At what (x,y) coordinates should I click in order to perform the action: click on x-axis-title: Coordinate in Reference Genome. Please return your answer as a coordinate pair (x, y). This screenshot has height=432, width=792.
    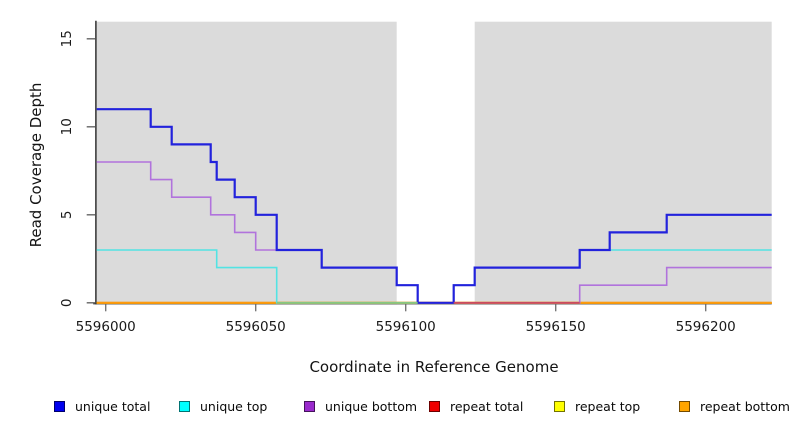
    Looking at the image, I should click on (434, 367).